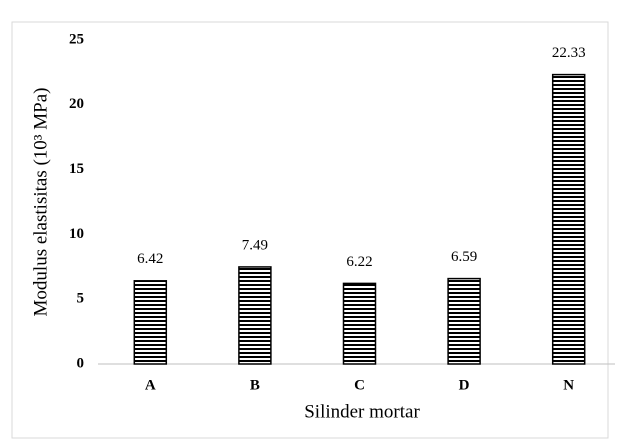 This screenshot has width=621, height=440. What do you see at coordinates (359, 385) in the screenshot?
I see `x-tick-label: C` at bounding box center [359, 385].